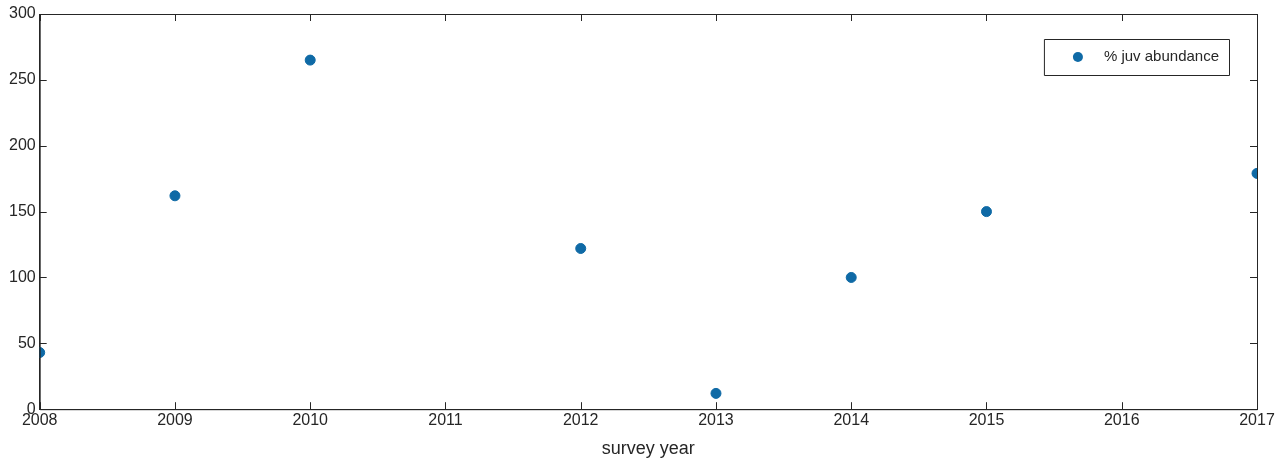 This screenshot has width=1282, height=472. What do you see at coordinates (1161, 56) in the screenshot?
I see `legend-label: % juv abundance` at bounding box center [1161, 56].